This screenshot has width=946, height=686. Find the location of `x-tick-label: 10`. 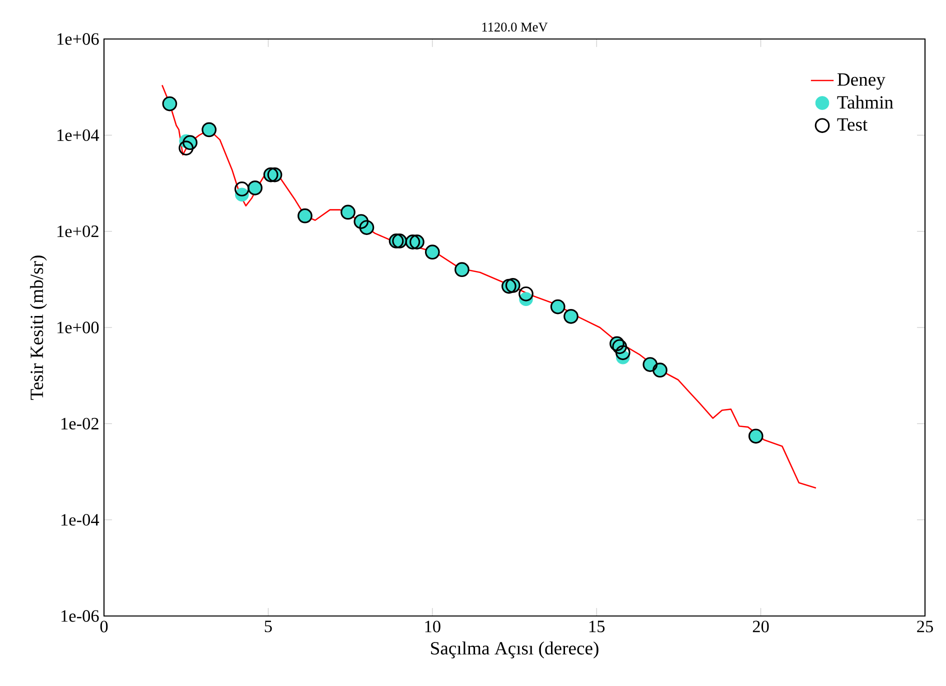

x-tick-label: 10 is located at coordinates (432, 626).